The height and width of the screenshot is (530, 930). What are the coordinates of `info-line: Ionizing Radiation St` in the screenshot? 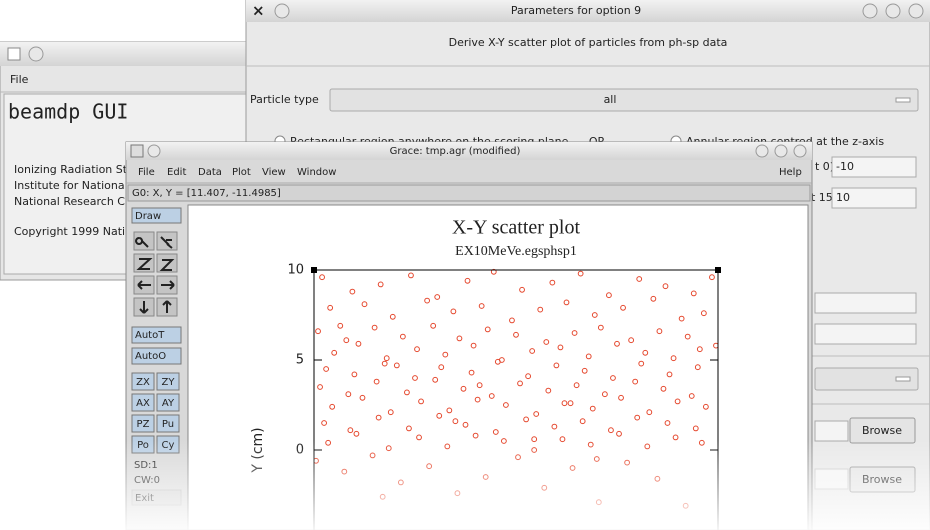 It's located at (71, 169).